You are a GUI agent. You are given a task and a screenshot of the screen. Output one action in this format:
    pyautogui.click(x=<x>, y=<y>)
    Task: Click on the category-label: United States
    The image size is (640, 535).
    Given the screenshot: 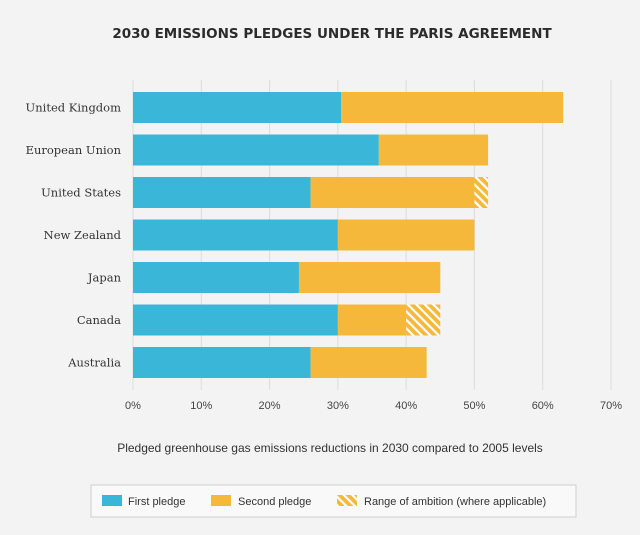 What is the action you would take?
    pyautogui.click(x=81, y=193)
    